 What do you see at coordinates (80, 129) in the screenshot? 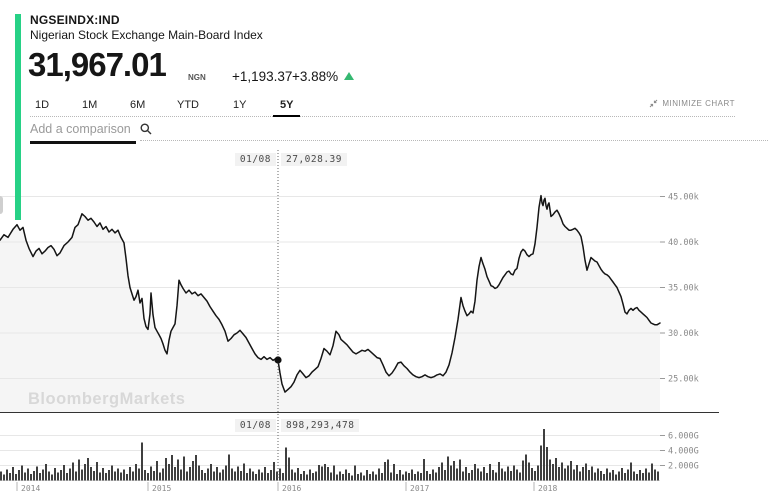
I see `comparison-placeholder: Add a comparison` at bounding box center [80, 129].